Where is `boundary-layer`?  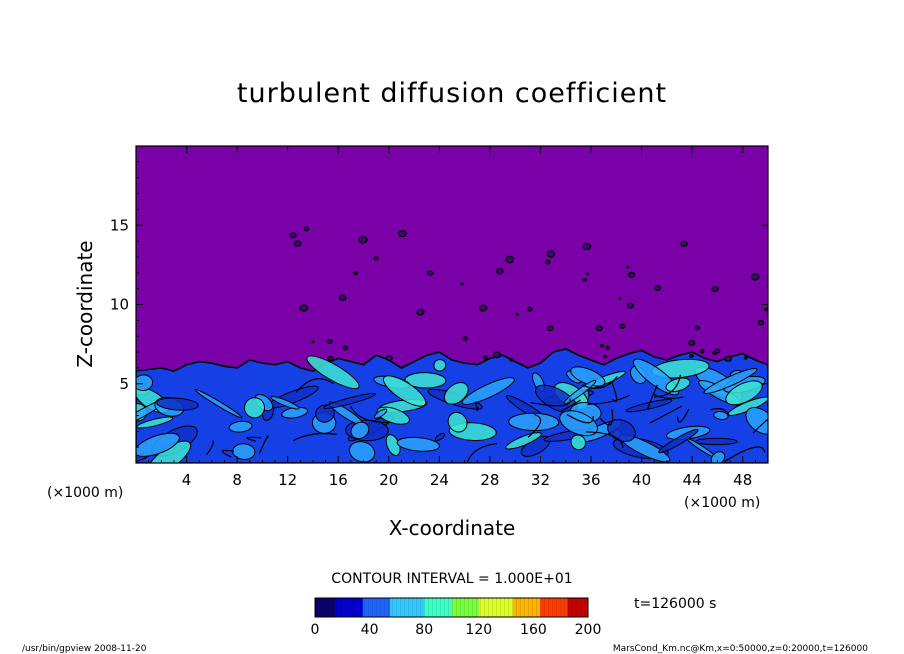
boundary-layer is located at coordinates (452, 405).